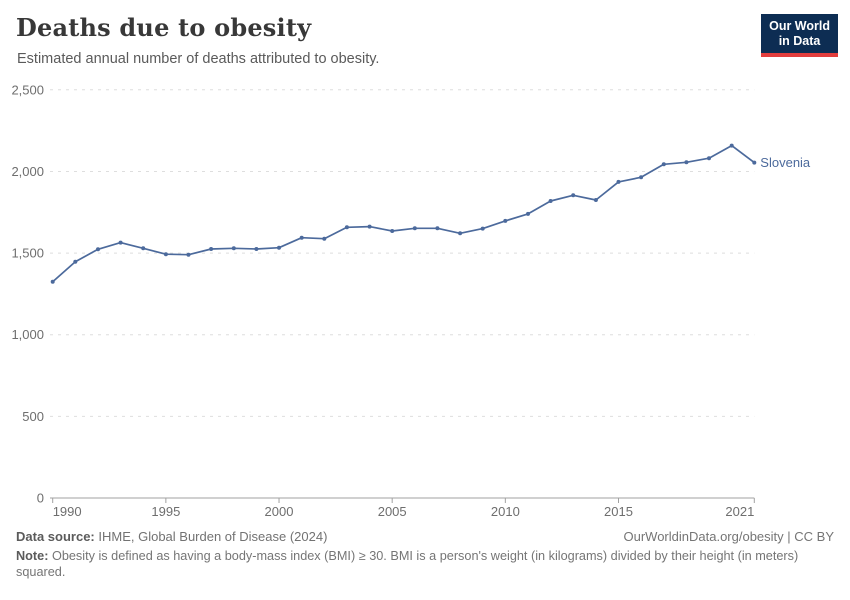  Describe the element at coordinates (785, 162) in the screenshot. I see `series-end-label: Slovenia` at that location.